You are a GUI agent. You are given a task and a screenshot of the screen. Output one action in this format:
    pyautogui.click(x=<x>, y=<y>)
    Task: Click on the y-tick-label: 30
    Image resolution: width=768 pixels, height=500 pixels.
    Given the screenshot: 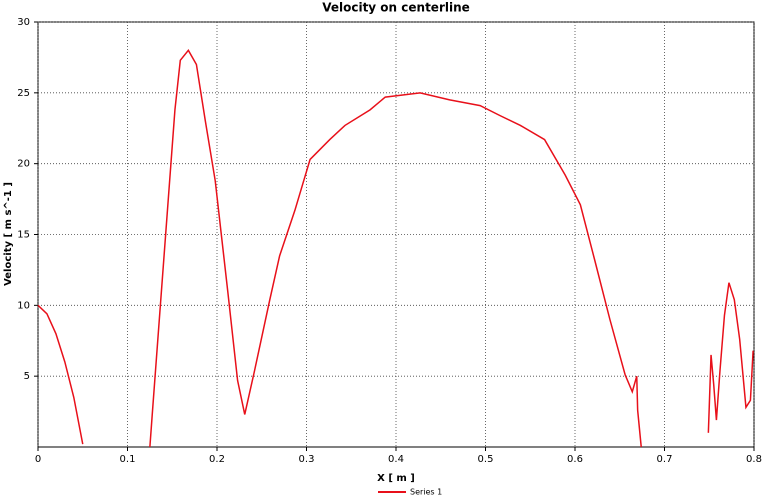 What is the action you would take?
    pyautogui.click(x=23, y=22)
    